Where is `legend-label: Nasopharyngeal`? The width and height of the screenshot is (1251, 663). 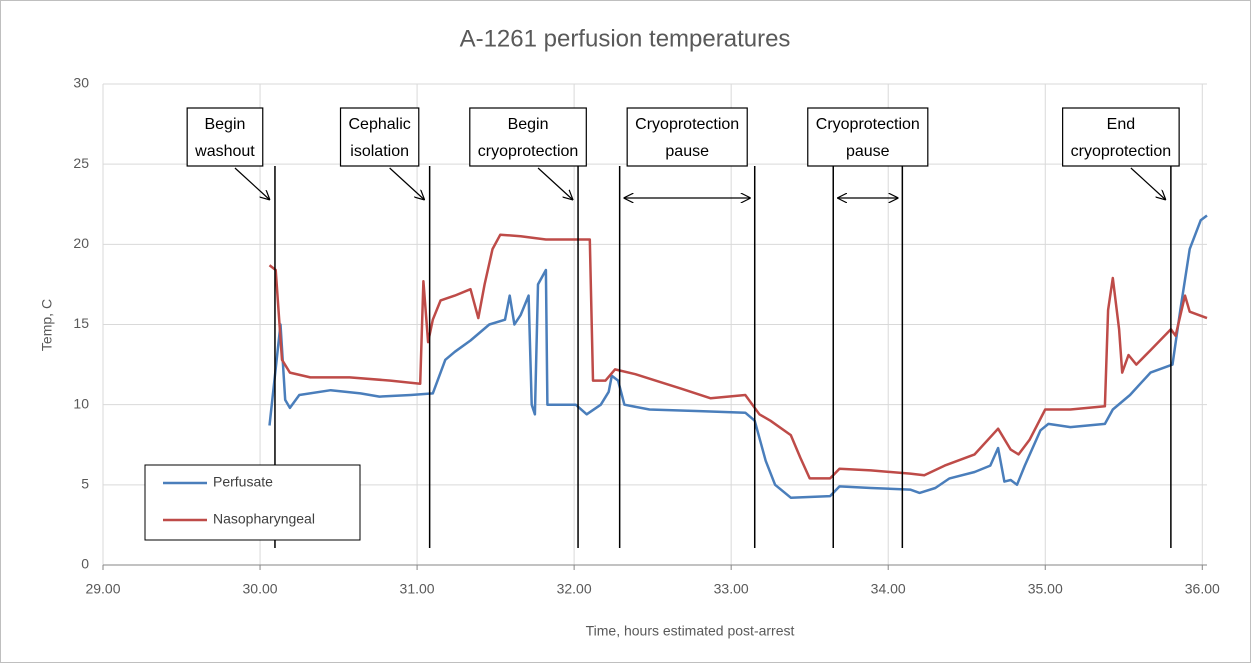 legend-label: Nasopharyngeal is located at coordinates (264, 519).